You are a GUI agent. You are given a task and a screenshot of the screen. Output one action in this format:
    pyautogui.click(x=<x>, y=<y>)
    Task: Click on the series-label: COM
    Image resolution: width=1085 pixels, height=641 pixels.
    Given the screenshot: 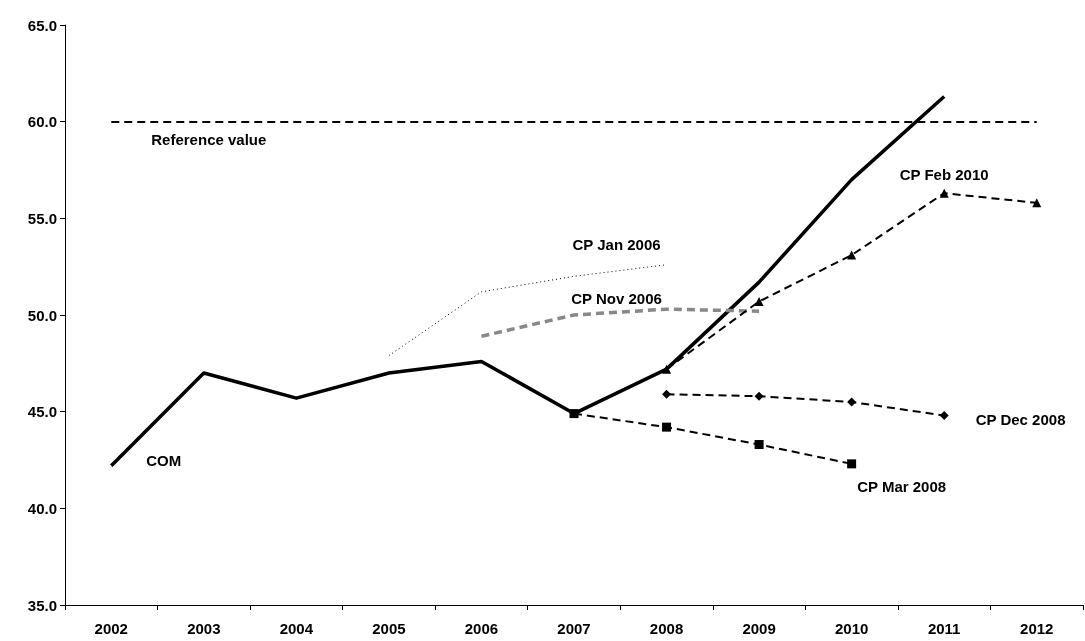 What is the action you would take?
    pyautogui.click(x=164, y=461)
    